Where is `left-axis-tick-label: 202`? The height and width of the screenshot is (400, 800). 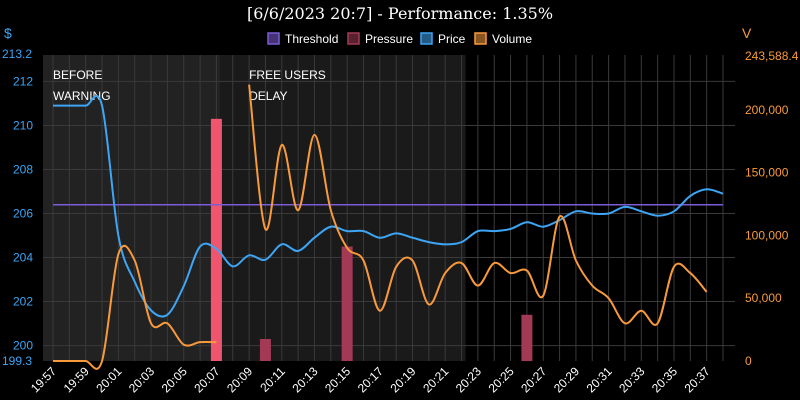 left-axis-tick-label: 202 is located at coordinates (23, 302).